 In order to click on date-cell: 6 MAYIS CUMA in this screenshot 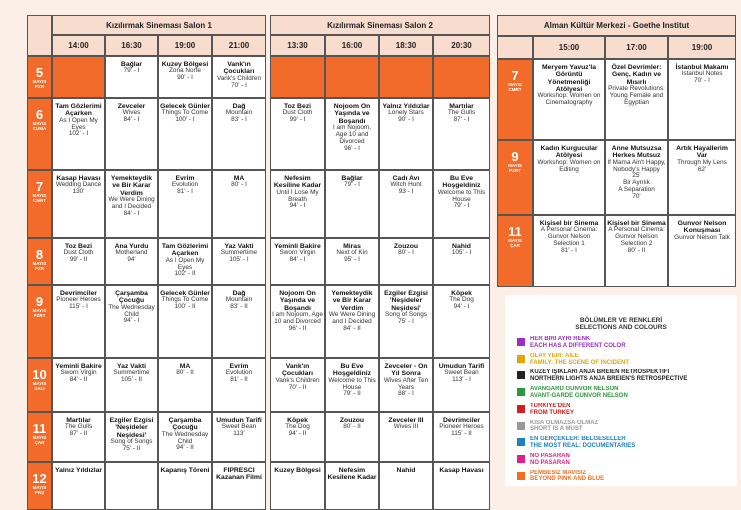, I will do `click(39, 134)`.